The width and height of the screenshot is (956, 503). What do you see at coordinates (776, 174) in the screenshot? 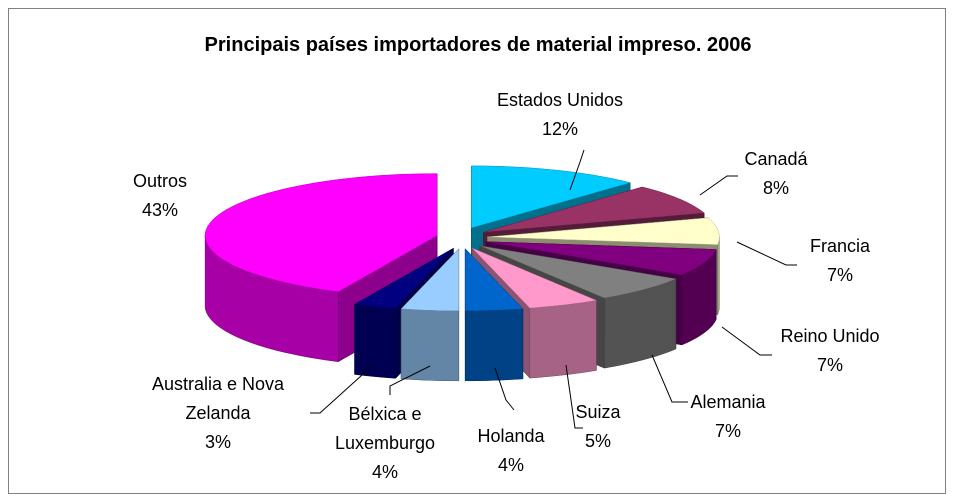
I see `data-label: Canadá 8%` at bounding box center [776, 174].